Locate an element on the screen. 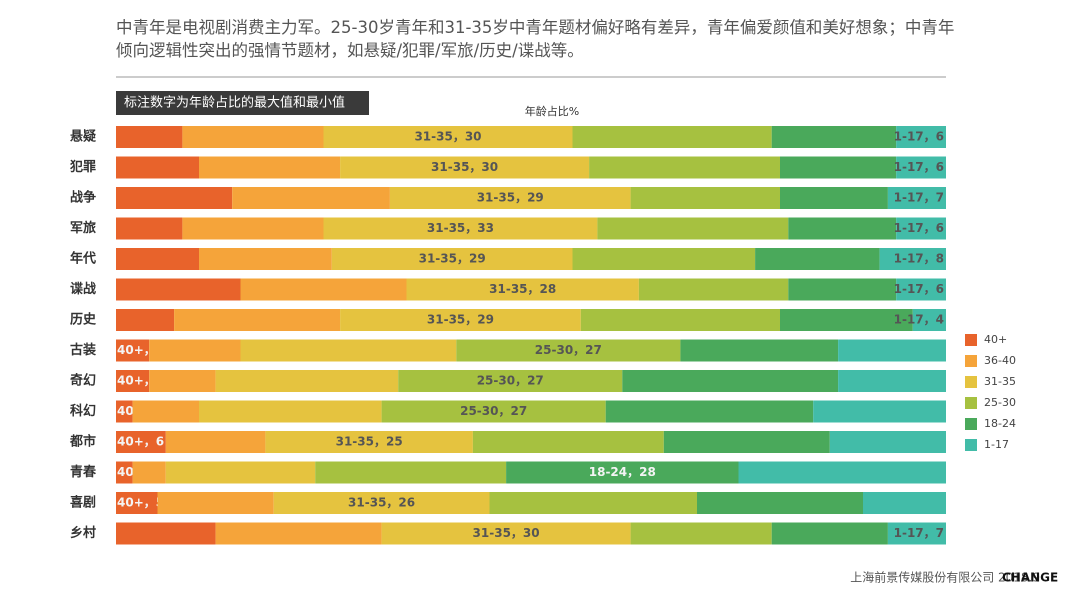 The image size is (1080, 606). x-axis-title: 年龄占比% is located at coordinates (552, 111).